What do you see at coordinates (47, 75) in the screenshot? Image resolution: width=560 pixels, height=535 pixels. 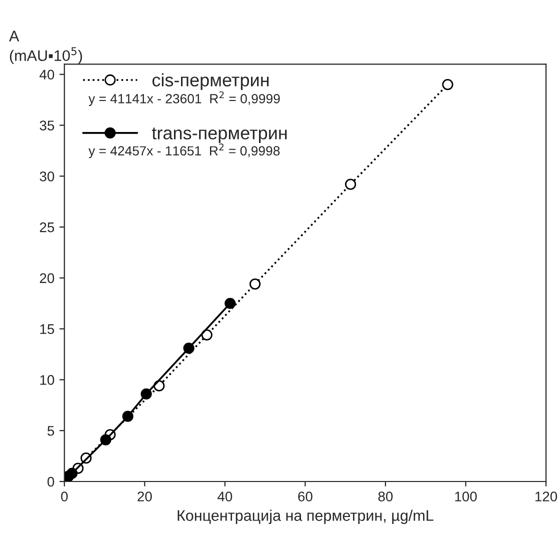 I see `y-tick-label: 40` at bounding box center [47, 75].